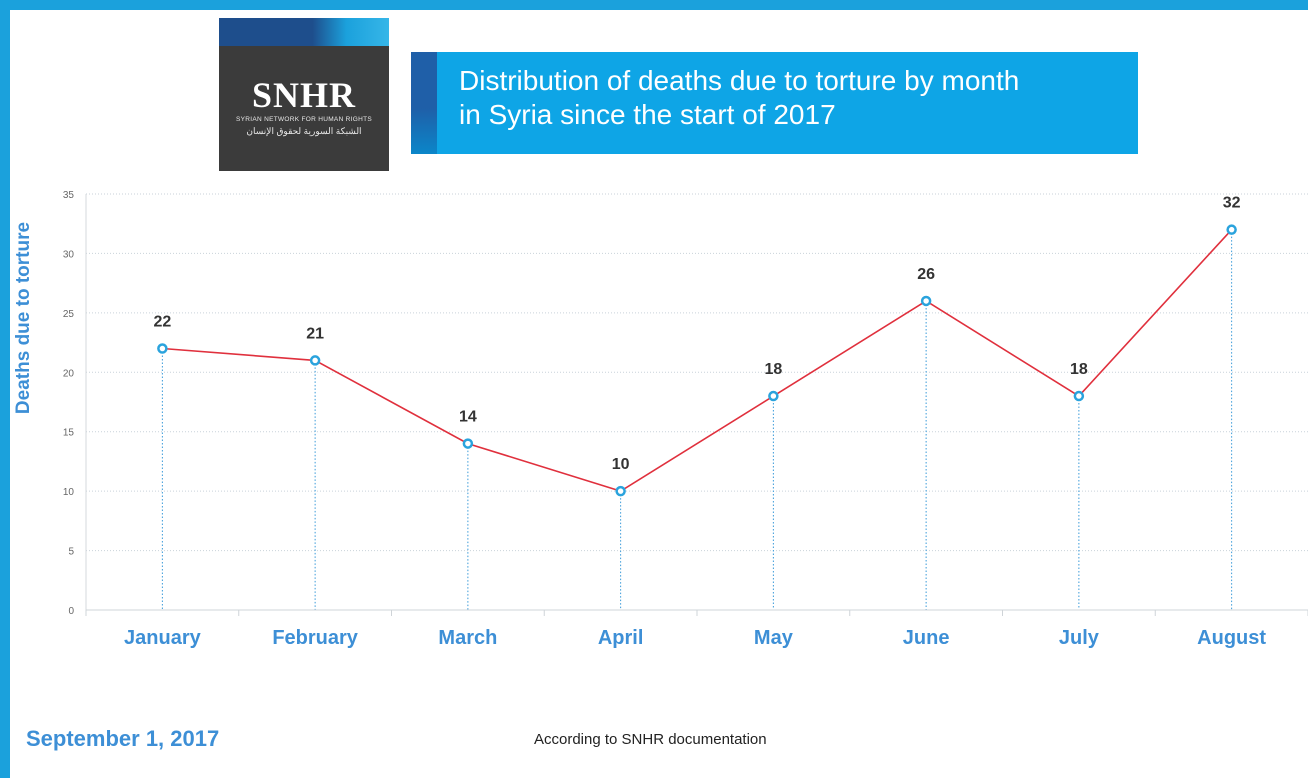 This screenshot has width=1308, height=778. Describe the element at coordinates (304, 32) in the screenshot. I see `logo-stripe` at that location.